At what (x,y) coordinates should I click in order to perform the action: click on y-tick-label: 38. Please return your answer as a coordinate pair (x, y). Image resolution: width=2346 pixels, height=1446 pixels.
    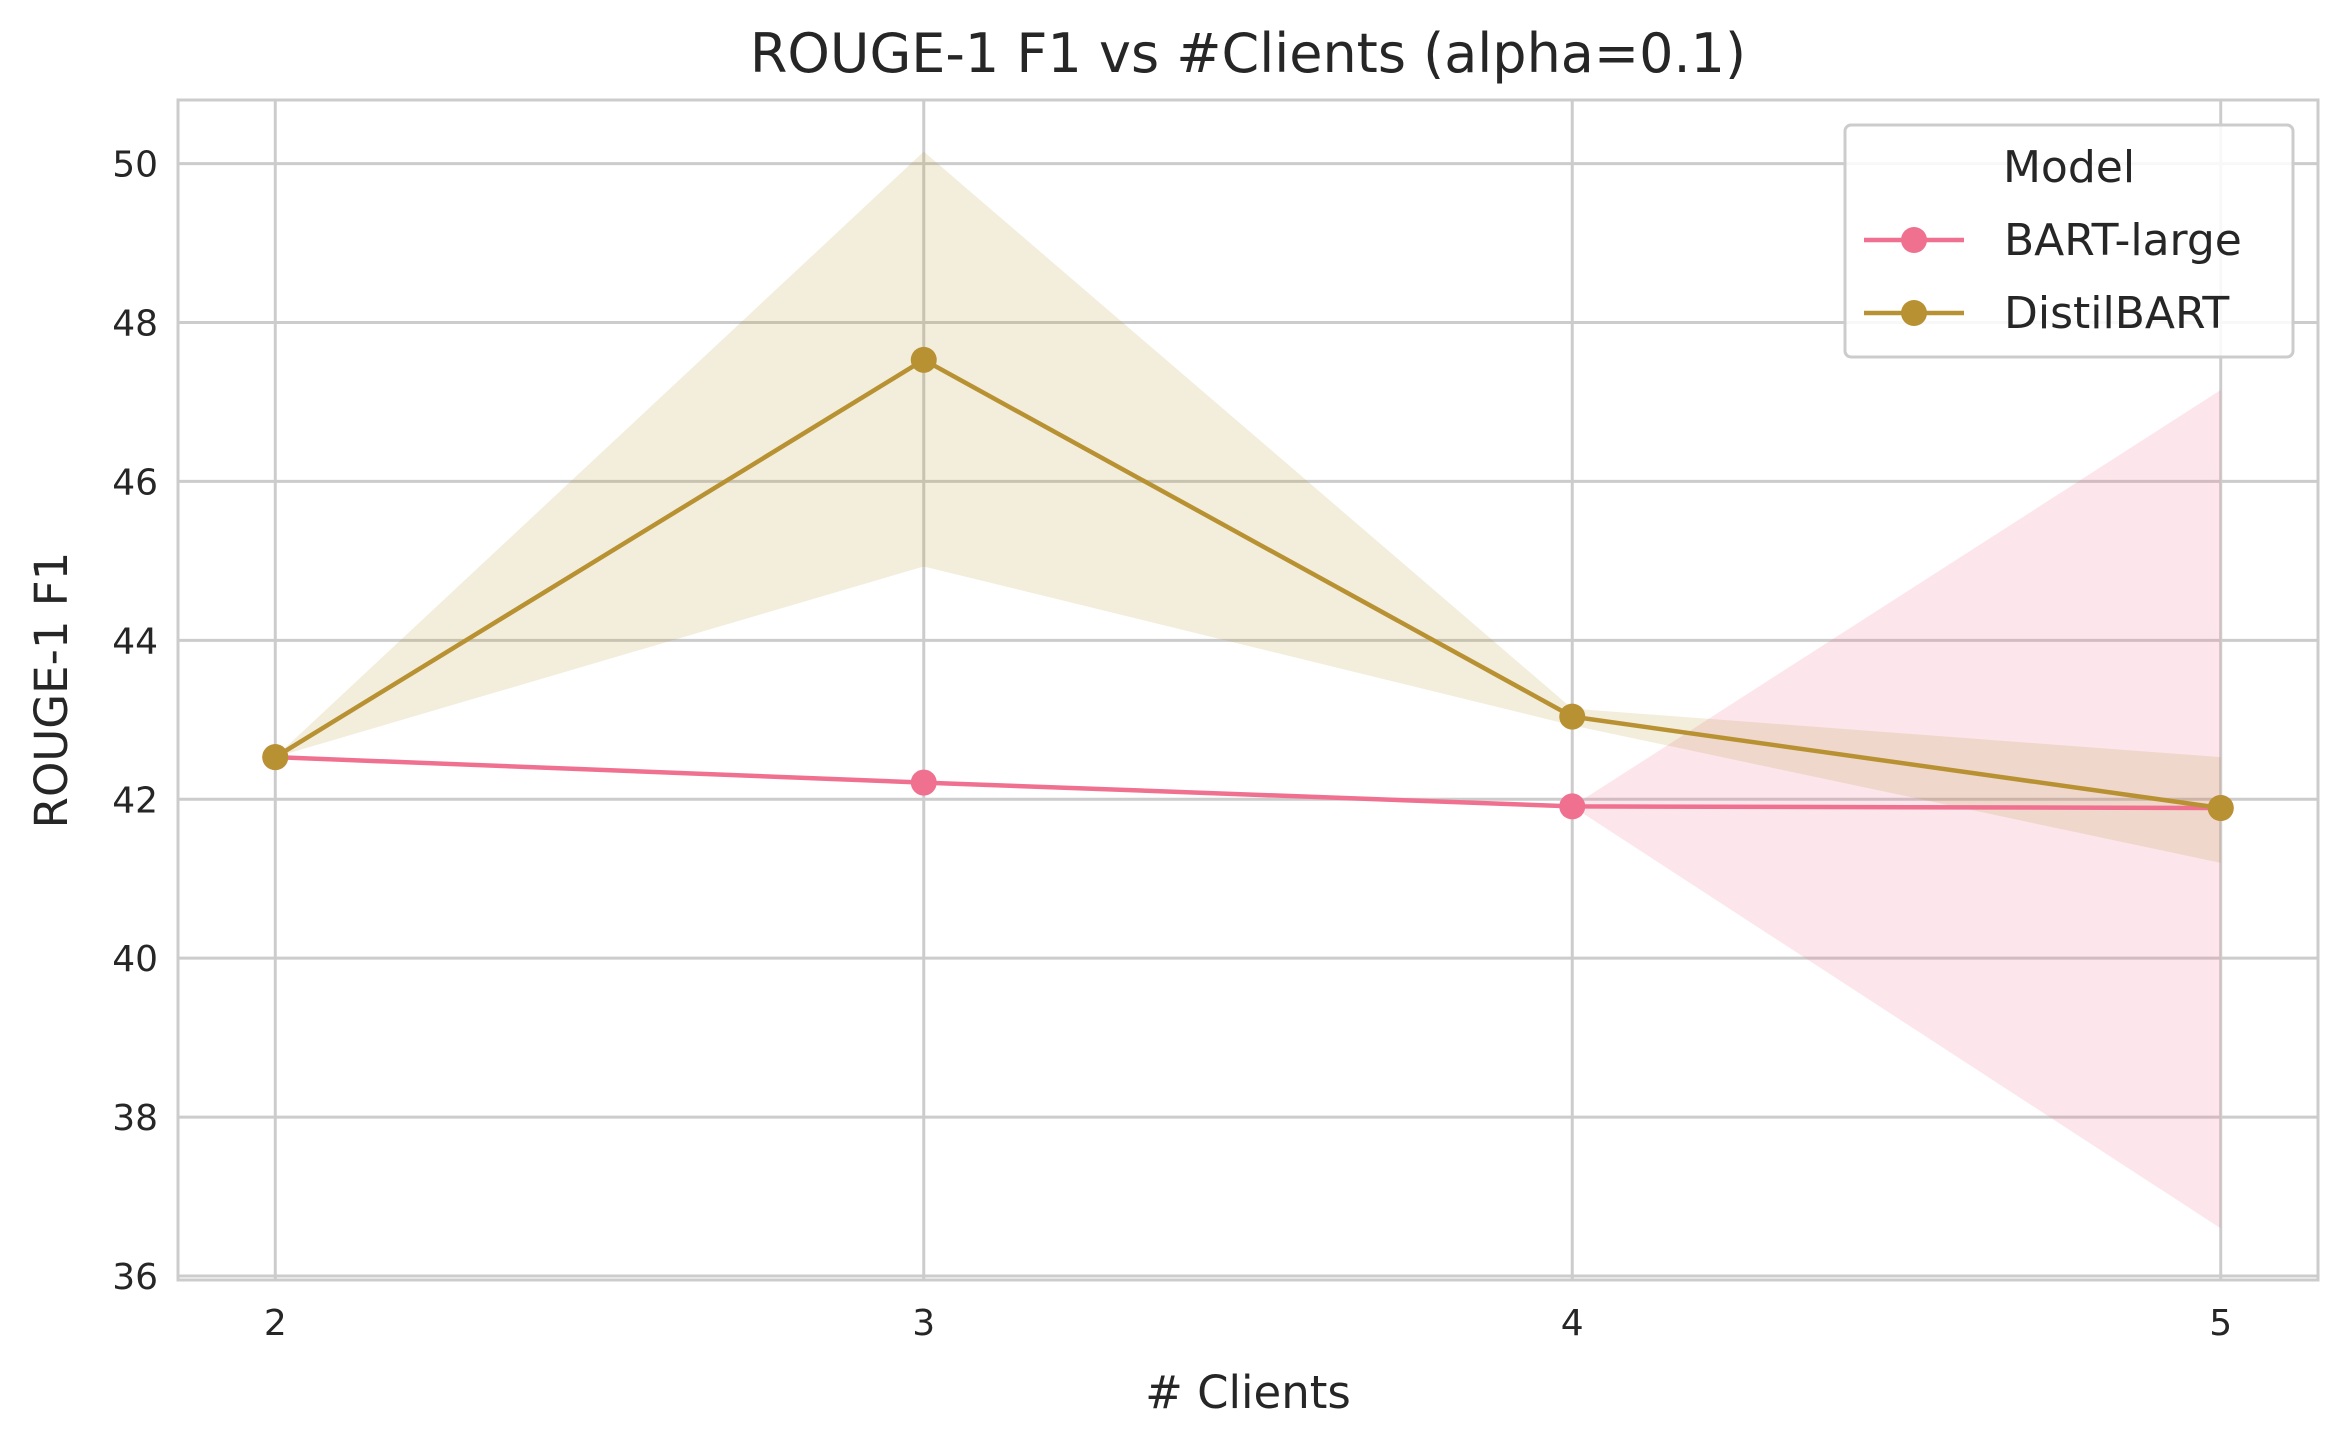
    Looking at the image, I should click on (135, 1118).